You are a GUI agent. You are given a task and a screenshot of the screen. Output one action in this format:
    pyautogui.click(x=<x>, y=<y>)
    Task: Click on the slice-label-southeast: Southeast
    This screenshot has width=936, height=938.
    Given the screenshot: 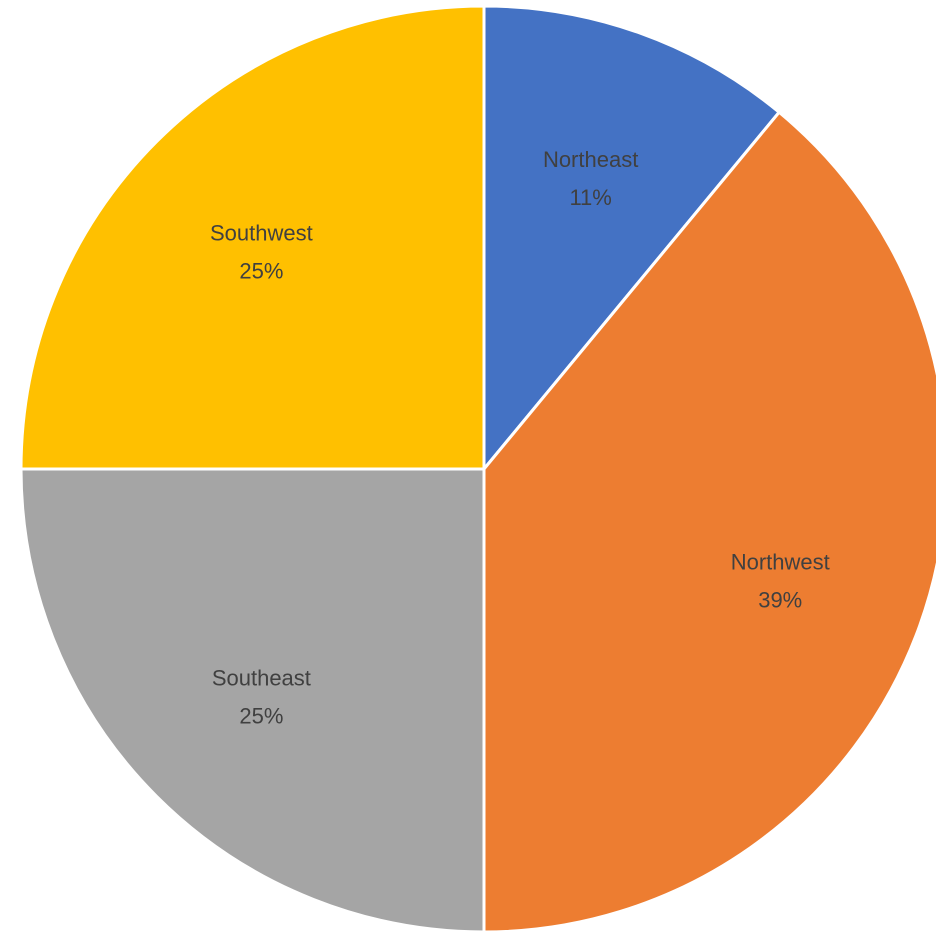 What is the action you would take?
    pyautogui.click(x=261, y=678)
    